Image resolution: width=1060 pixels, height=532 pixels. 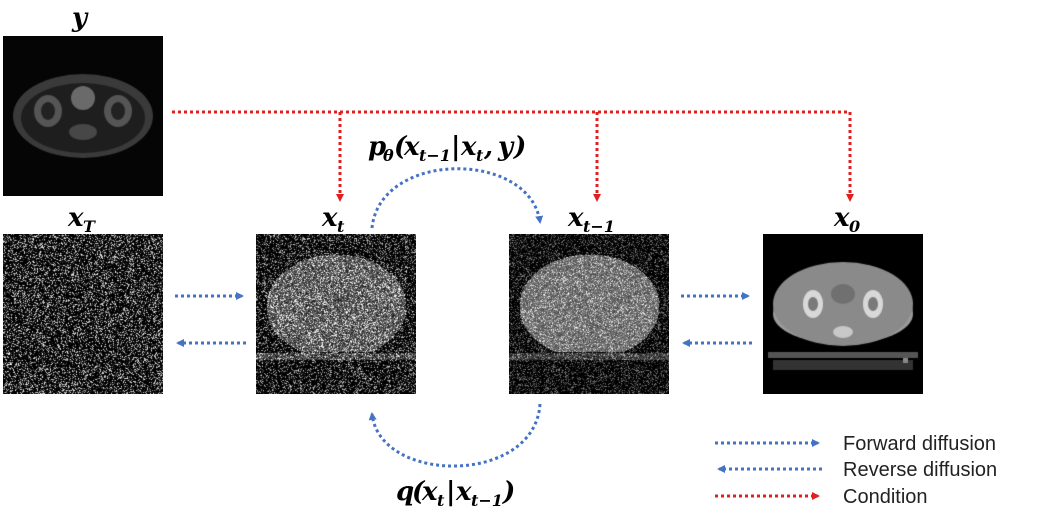 I want to click on diffusion-arcs, so click(x=456, y=317).